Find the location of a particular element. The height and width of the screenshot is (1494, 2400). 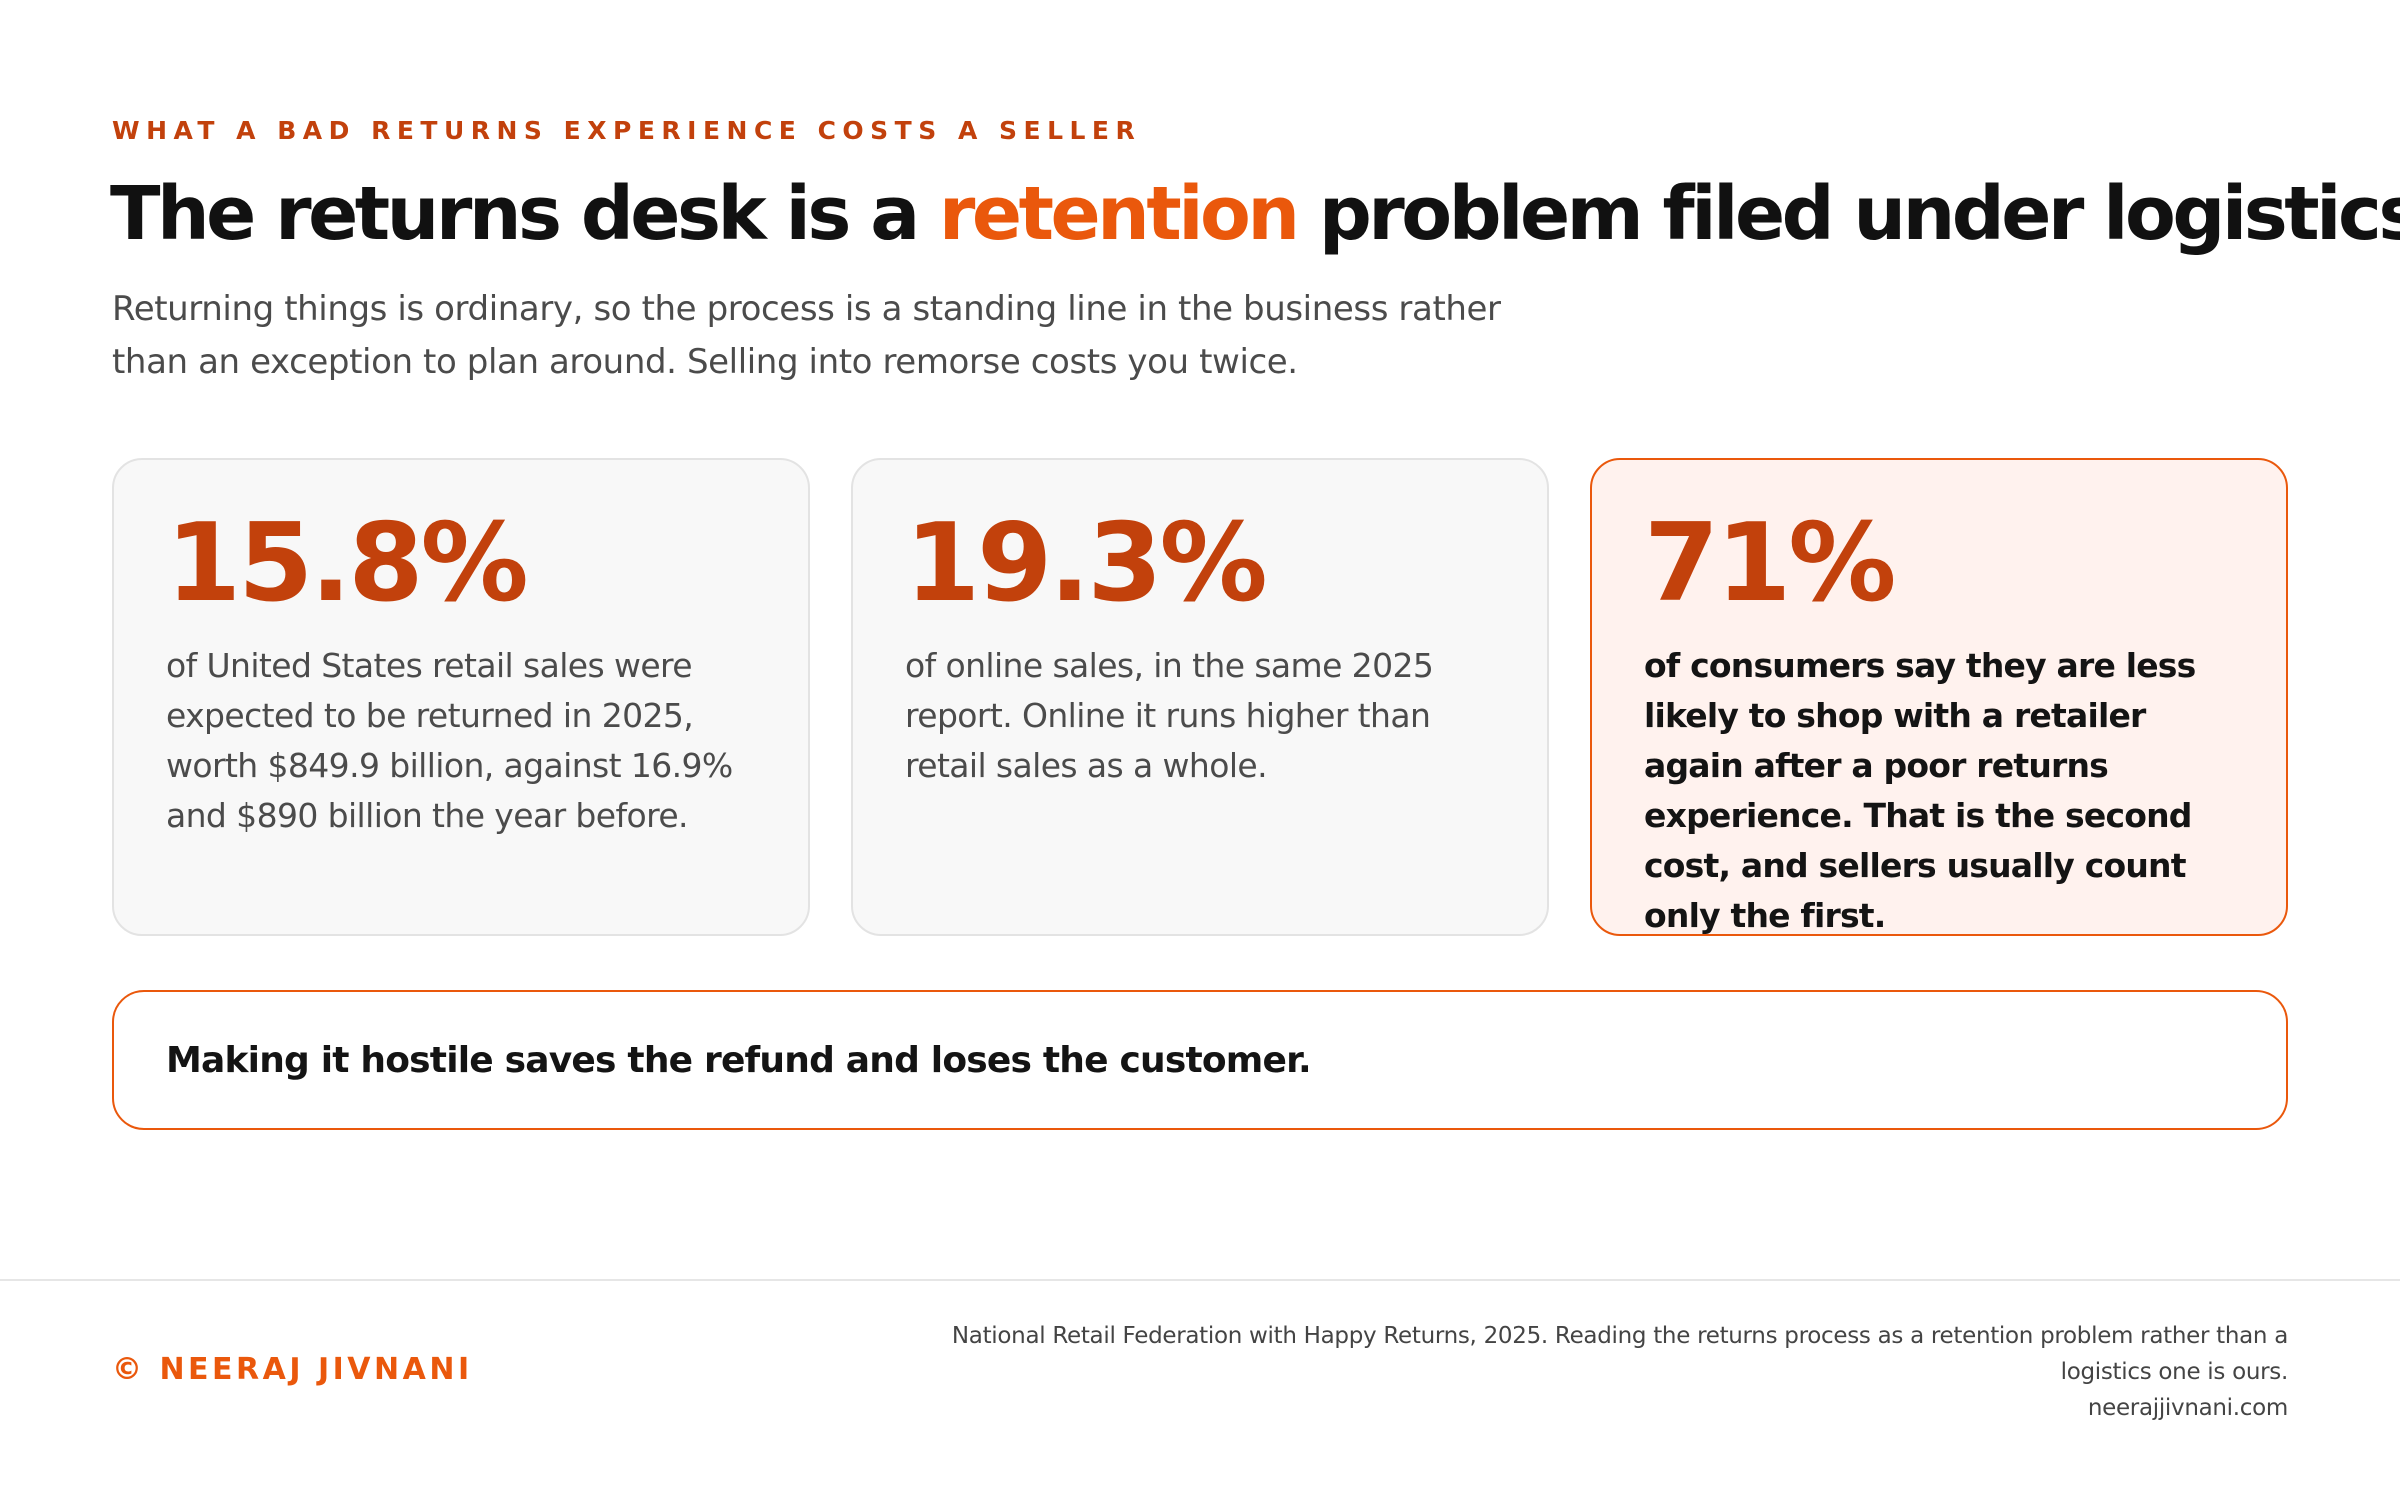

headline-start: The returns desk is a is located at coordinates (524, 214).